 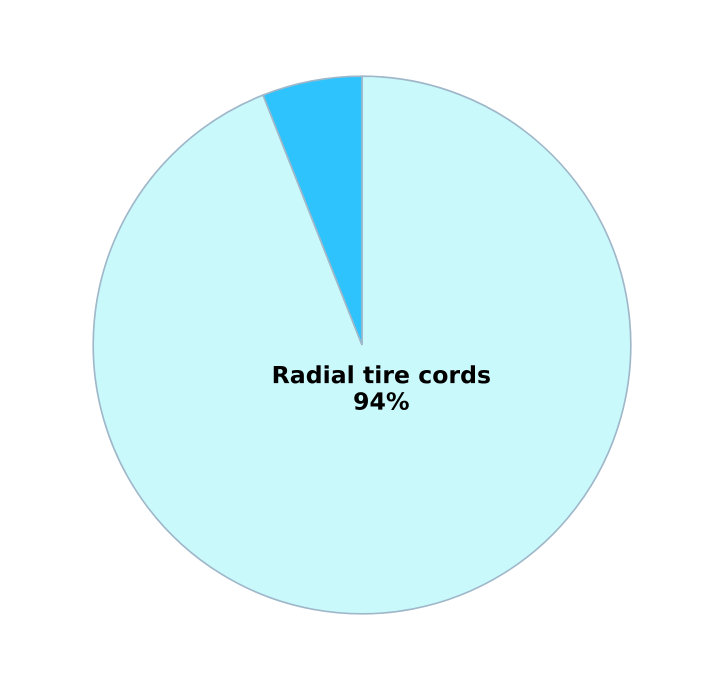 I want to click on data-label: 94%, so click(x=381, y=401).